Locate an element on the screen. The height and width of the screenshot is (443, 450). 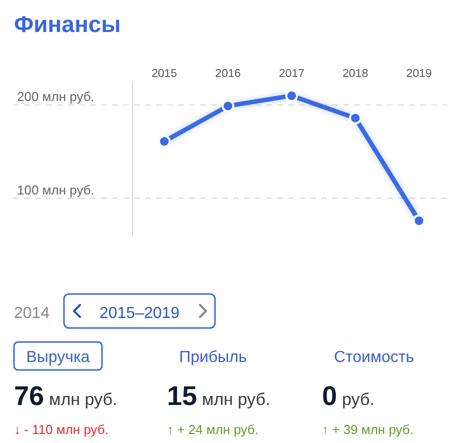
text: ↓ - 110 млн руб. is located at coordinates (61, 429).